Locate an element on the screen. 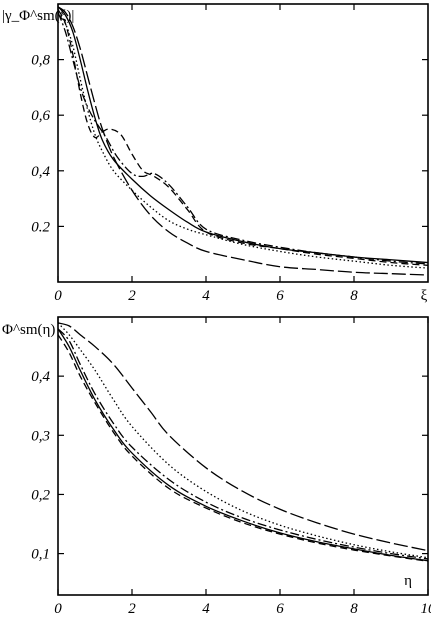 This screenshot has width=431, height=620. x-axis-label: ξ is located at coordinates (424, 296).